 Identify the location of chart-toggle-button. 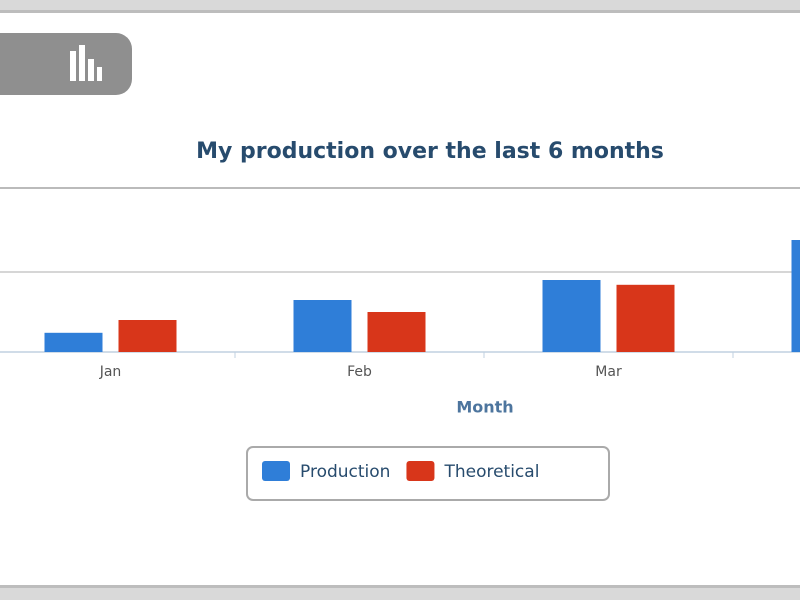
(66, 64).